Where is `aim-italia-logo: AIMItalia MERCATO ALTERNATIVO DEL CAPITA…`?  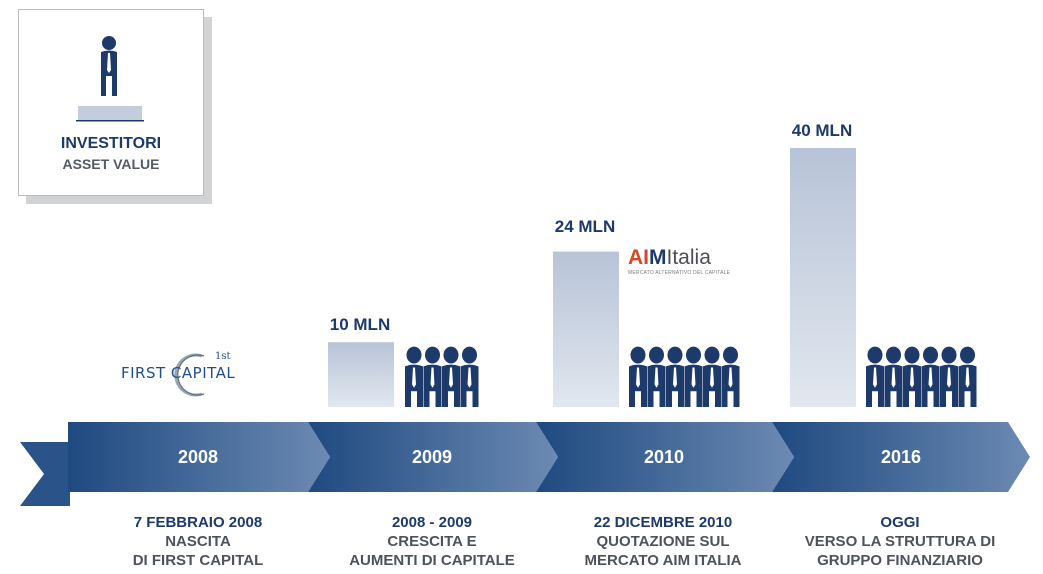
aim-italia-logo: AIMItalia MERCATO ALTERNATIVO DEL CAPITA… is located at coordinates (679, 261).